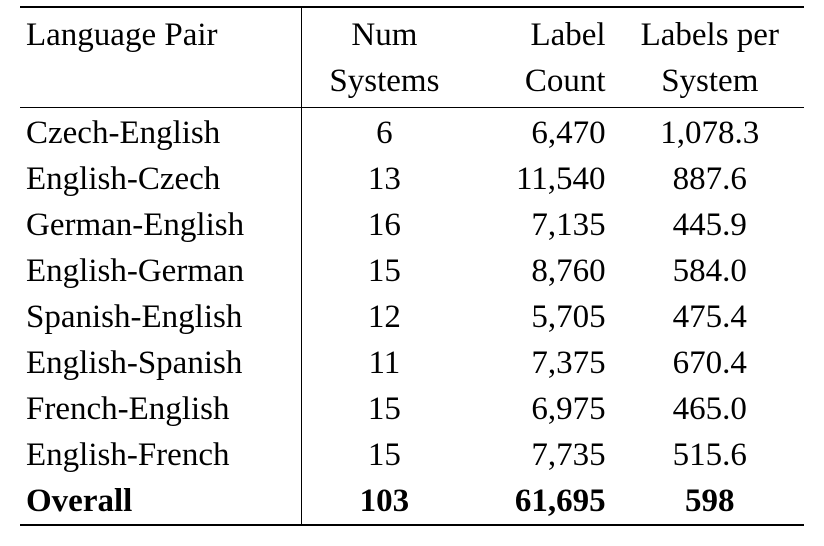 The height and width of the screenshot is (546, 824). What do you see at coordinates (412, 455) in the screenshot?
I see `table-row: English-French 15 7,735 515.6` at bounding box center [412, 455].